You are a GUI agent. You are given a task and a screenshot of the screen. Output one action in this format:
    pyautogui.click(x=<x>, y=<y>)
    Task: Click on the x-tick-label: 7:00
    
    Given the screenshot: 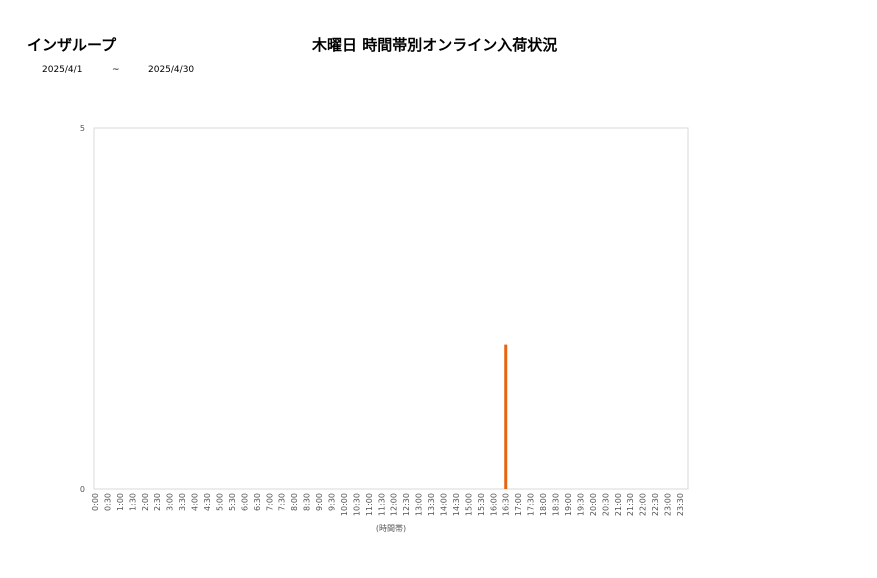 What is the action you would take?
    pyautogui.click(x=269, y=502)
    